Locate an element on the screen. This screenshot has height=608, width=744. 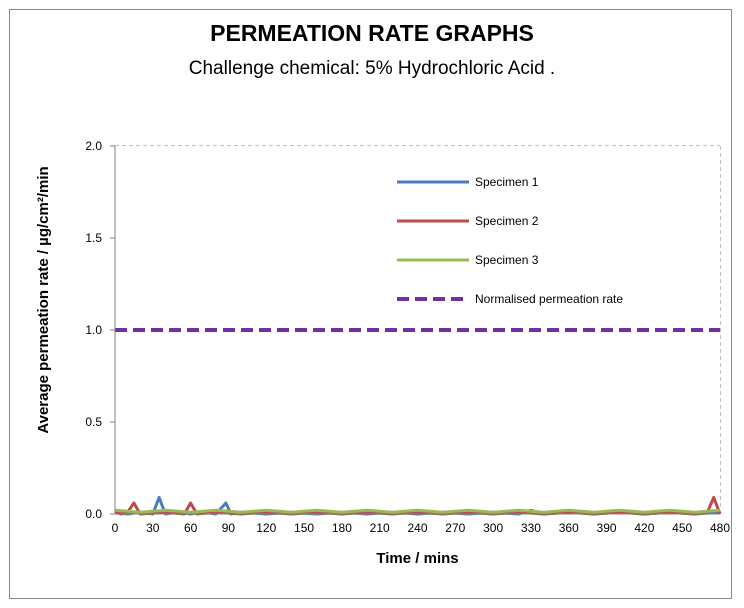
x-tick-label: 120 is located at coordinates (266, 528).